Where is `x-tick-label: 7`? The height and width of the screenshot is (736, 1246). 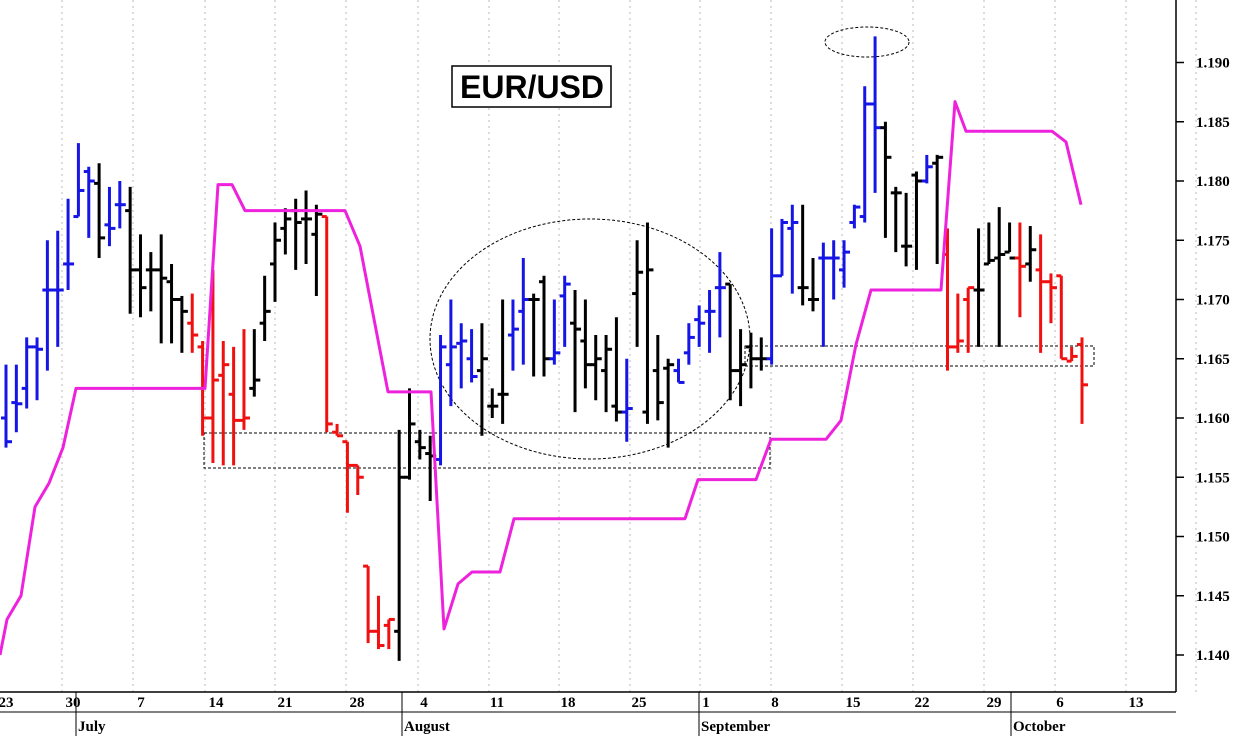 x-tick-label: 7 is located at coordinates (141, 703).